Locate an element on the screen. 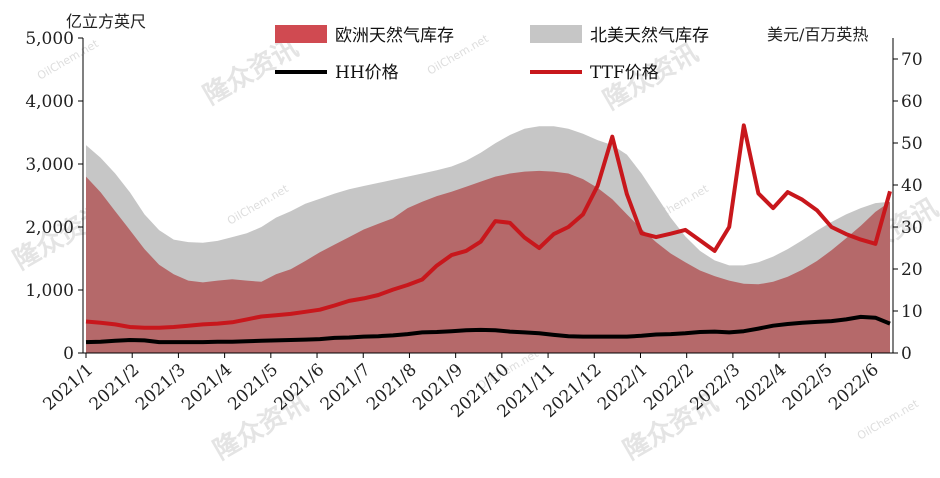  x-tick-label: 2021/1 is located at coordinates (69, 387).